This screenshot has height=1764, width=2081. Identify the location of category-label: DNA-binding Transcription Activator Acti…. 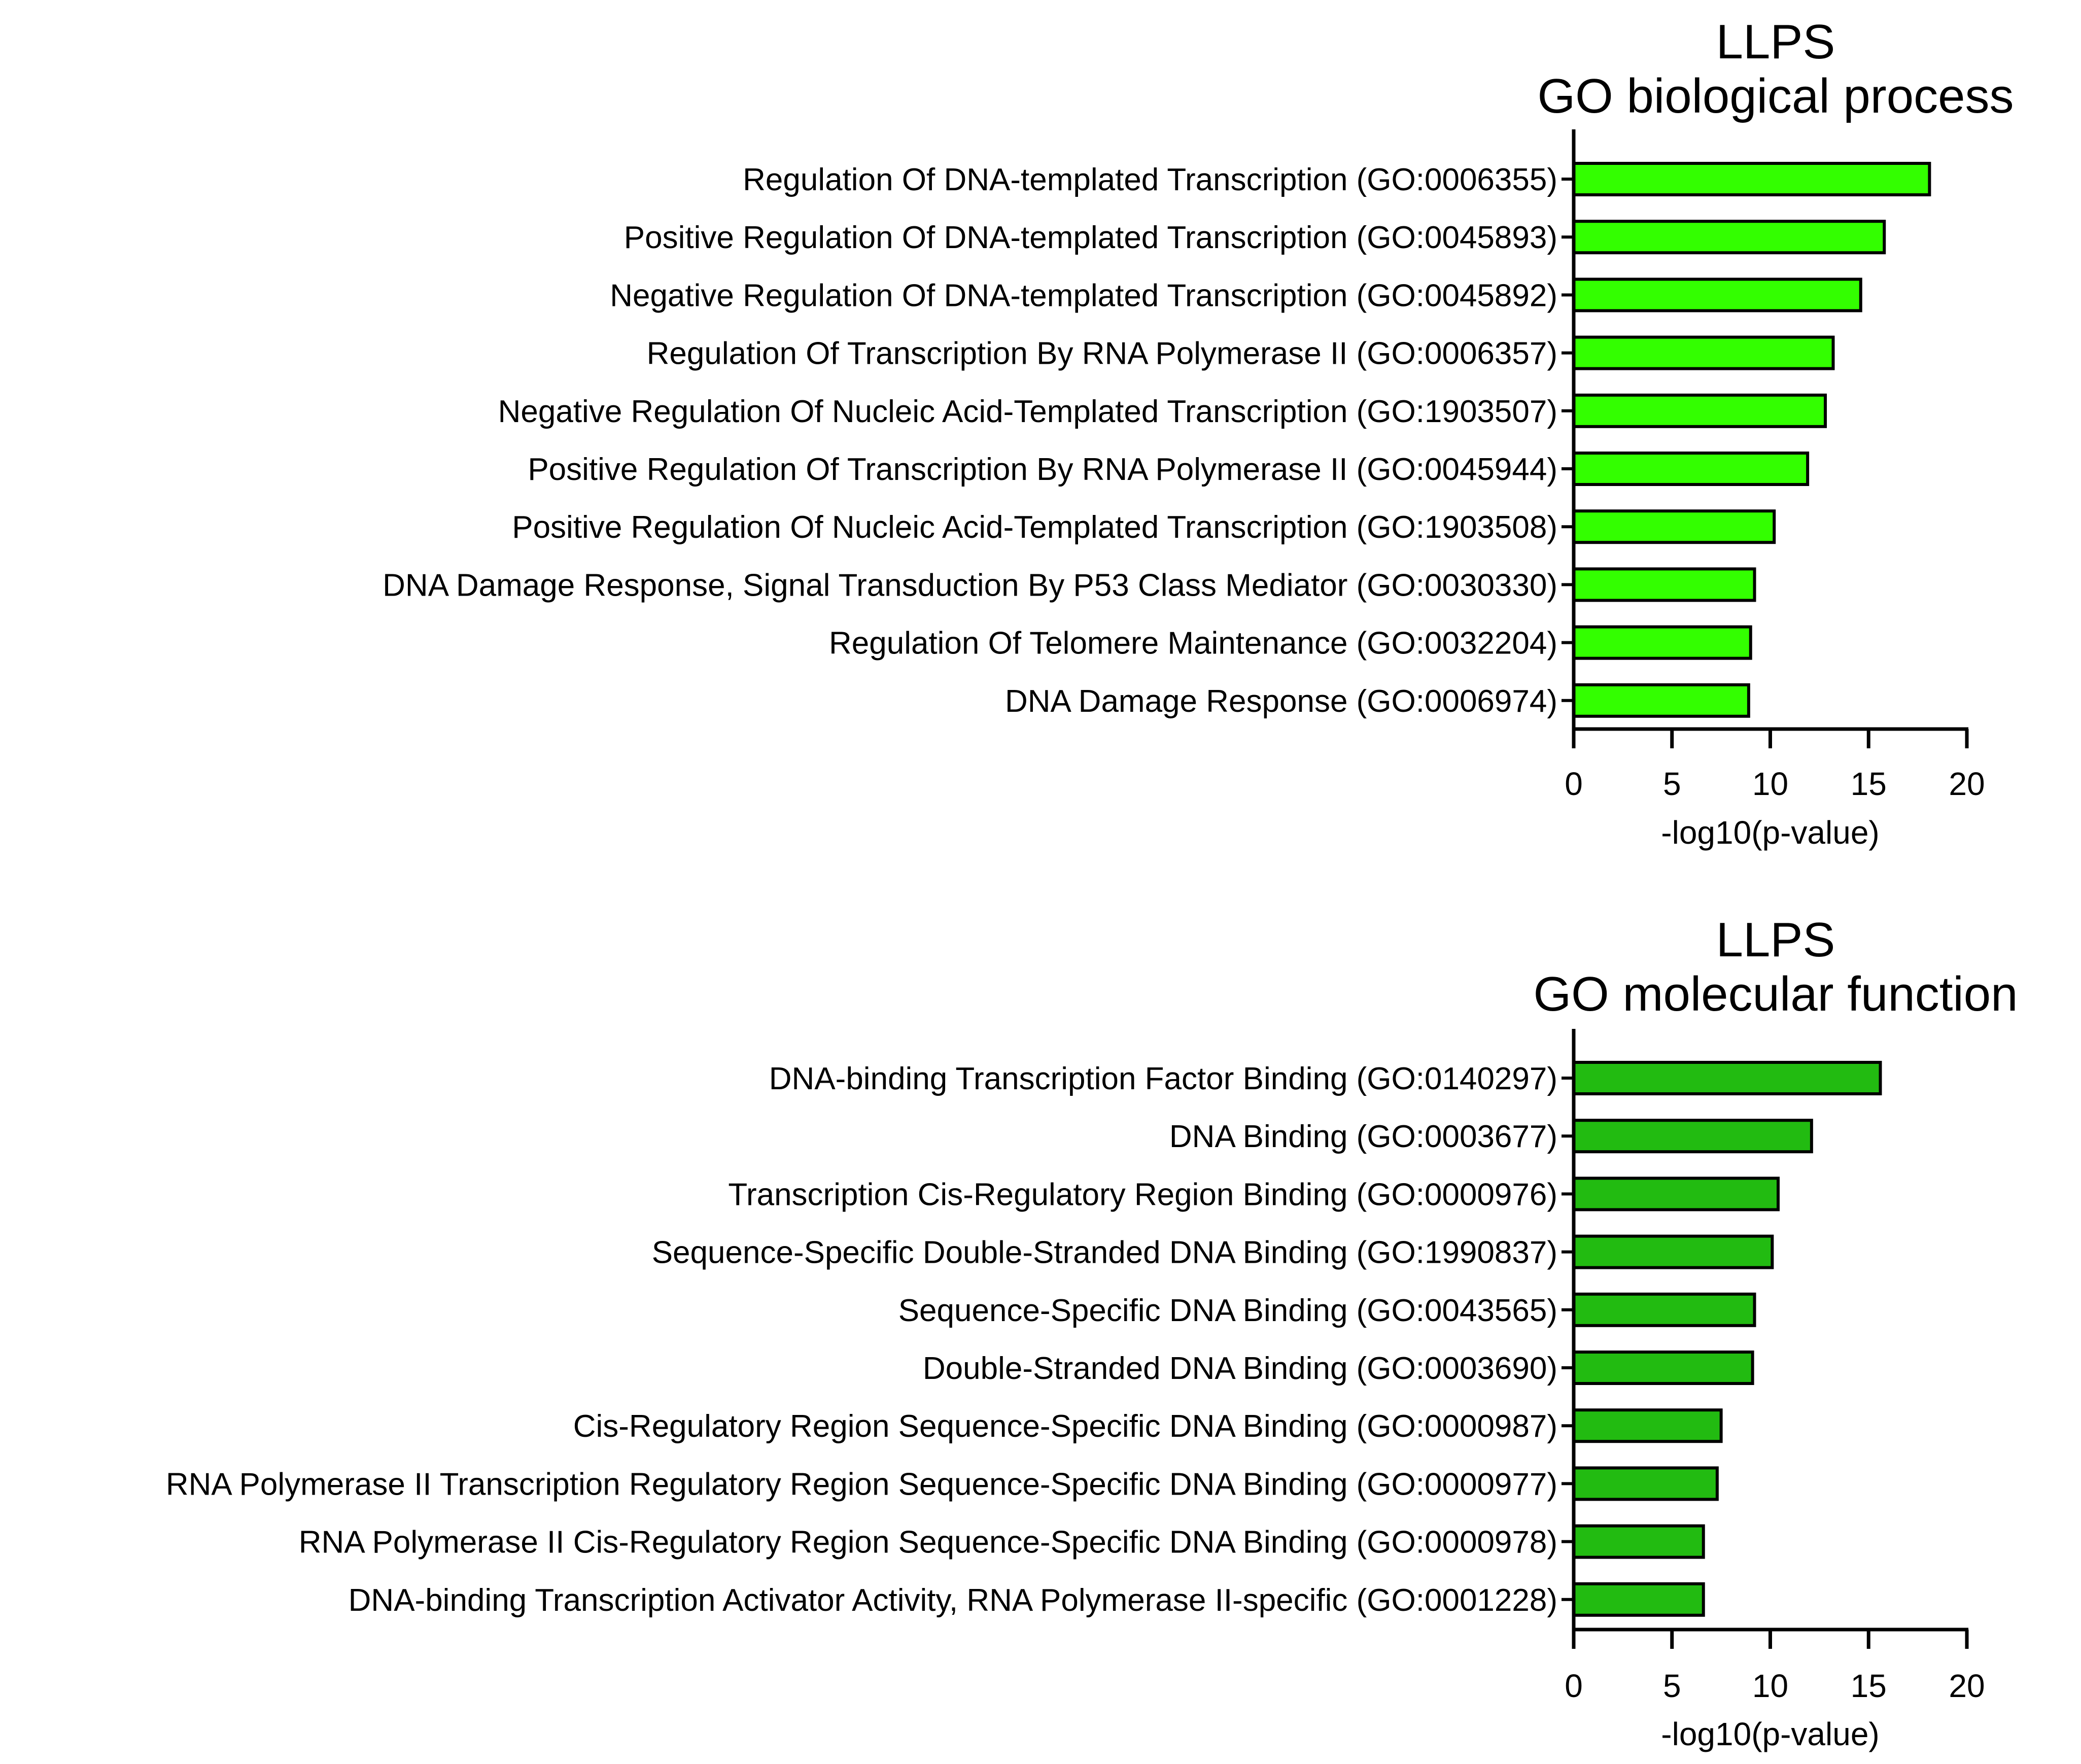
(953, 1600).